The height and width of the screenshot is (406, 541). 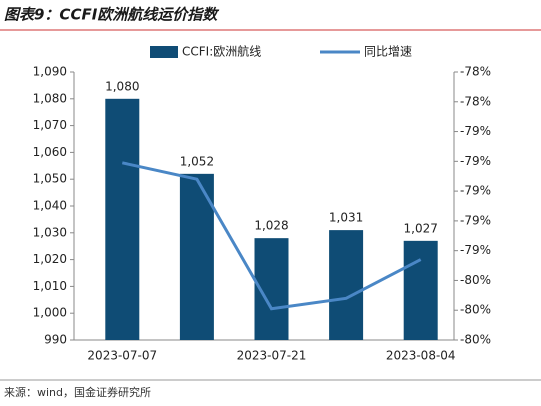 What do you see at coordinates (50, 232) in the screenshot?
I see `y-tick-label: 1,030` at bounding box center [50, 232].